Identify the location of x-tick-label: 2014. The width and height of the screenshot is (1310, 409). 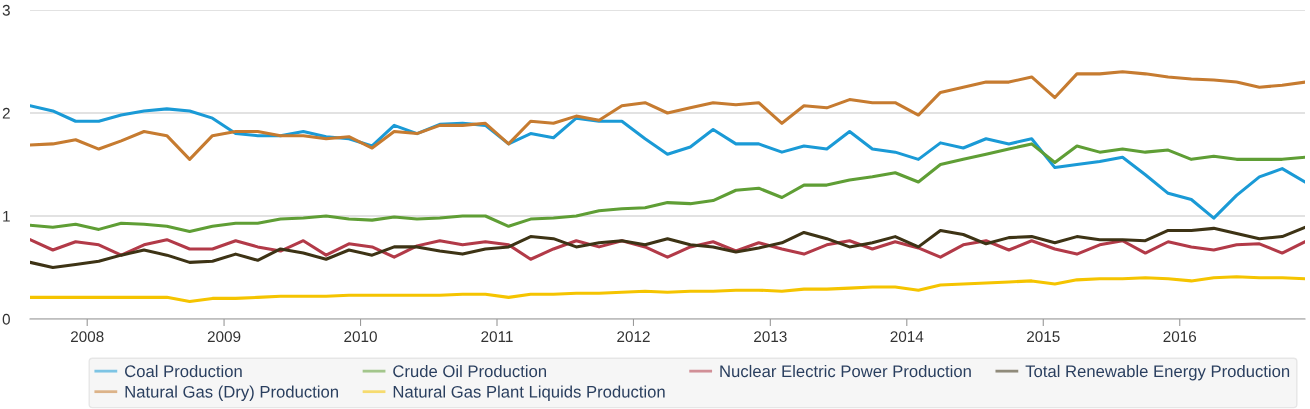
(907, 337).